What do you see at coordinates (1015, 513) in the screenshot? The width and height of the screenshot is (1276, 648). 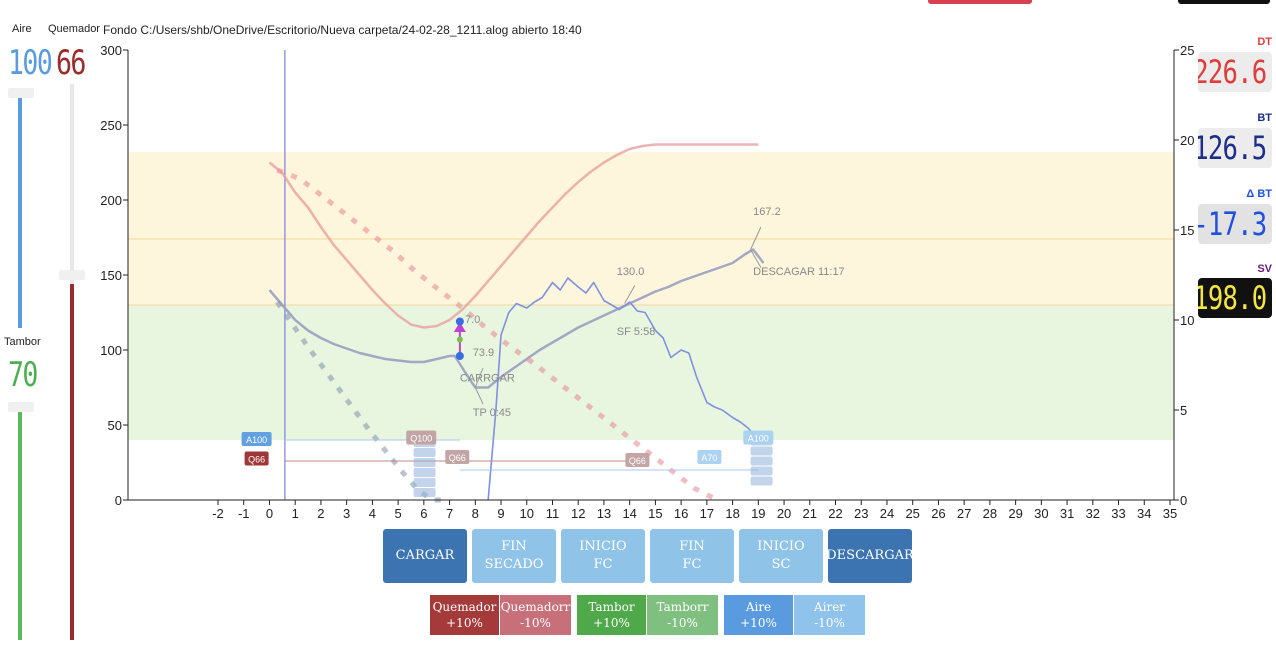 I see `x-tick-label: 29` at bounding box center [1015, 513].